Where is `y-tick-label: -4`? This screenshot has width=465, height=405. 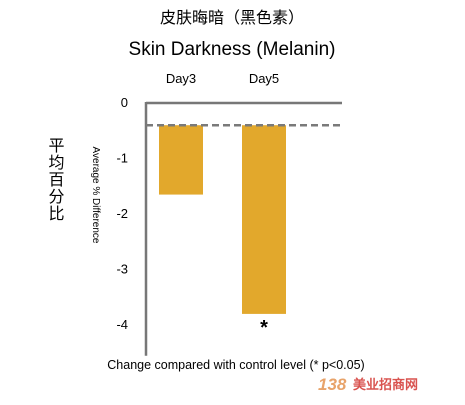
y-tick-label: -4 is located at coordinates (122, 324).